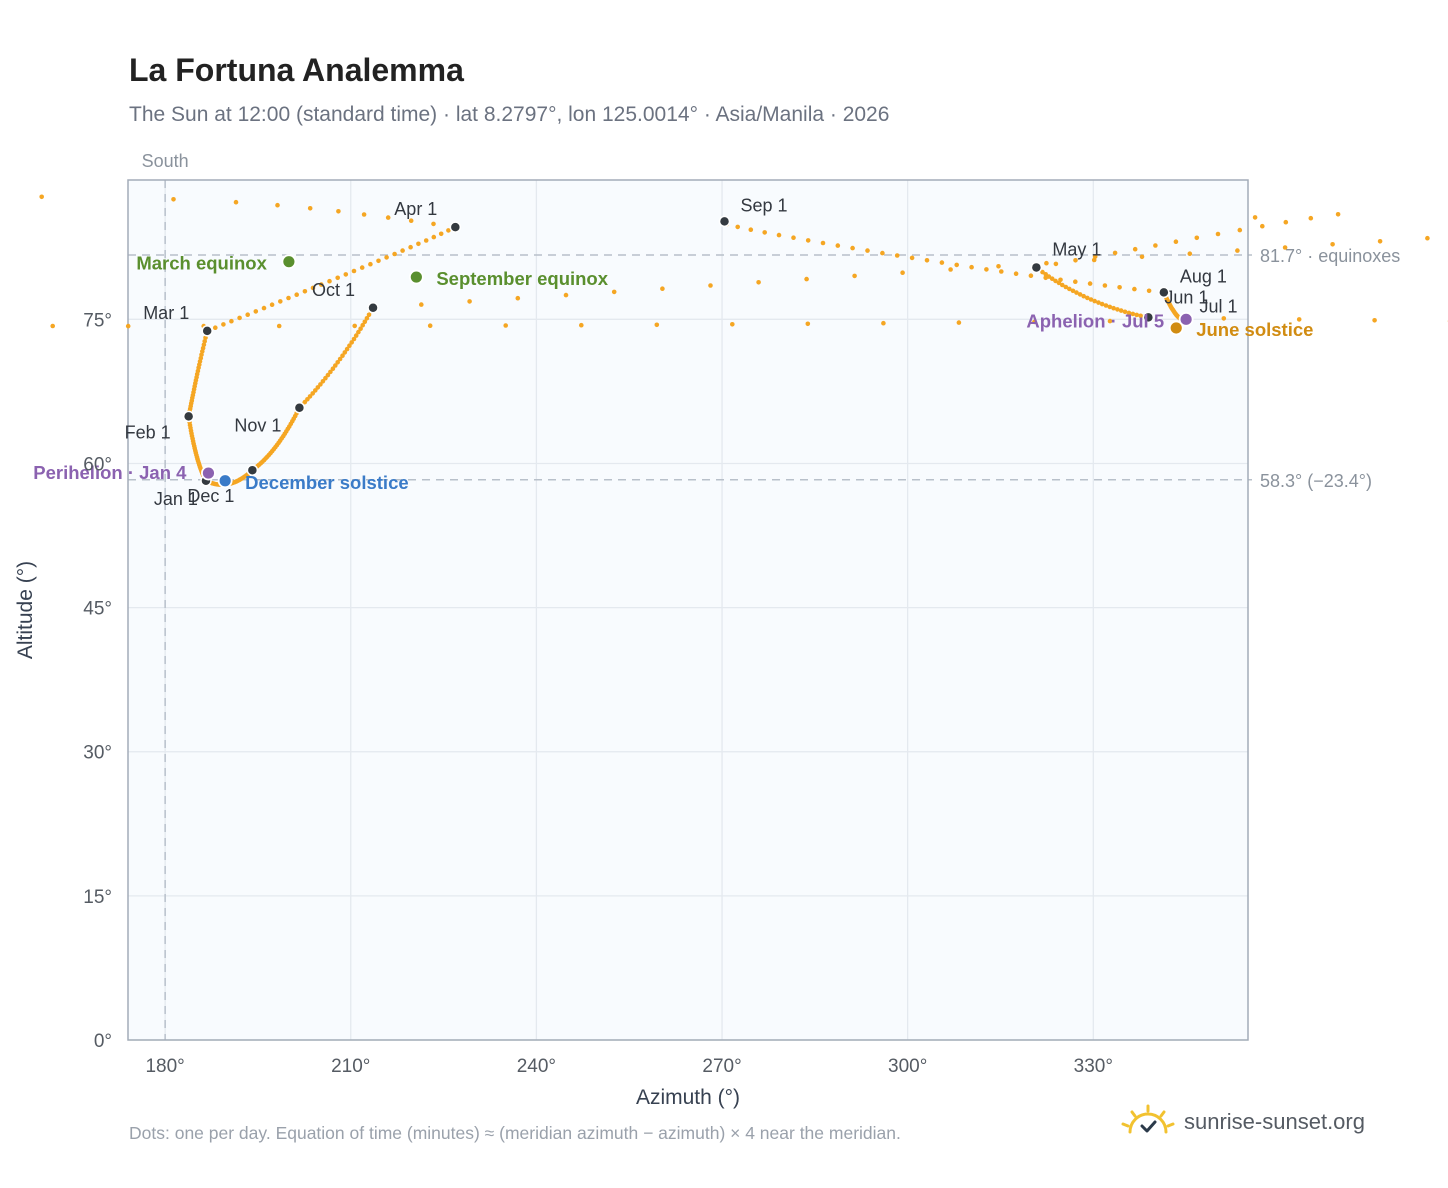  Describe the element at coordinates (1093, 1066) in the screenshot. I see `x-tick-label: 330°` at that location.